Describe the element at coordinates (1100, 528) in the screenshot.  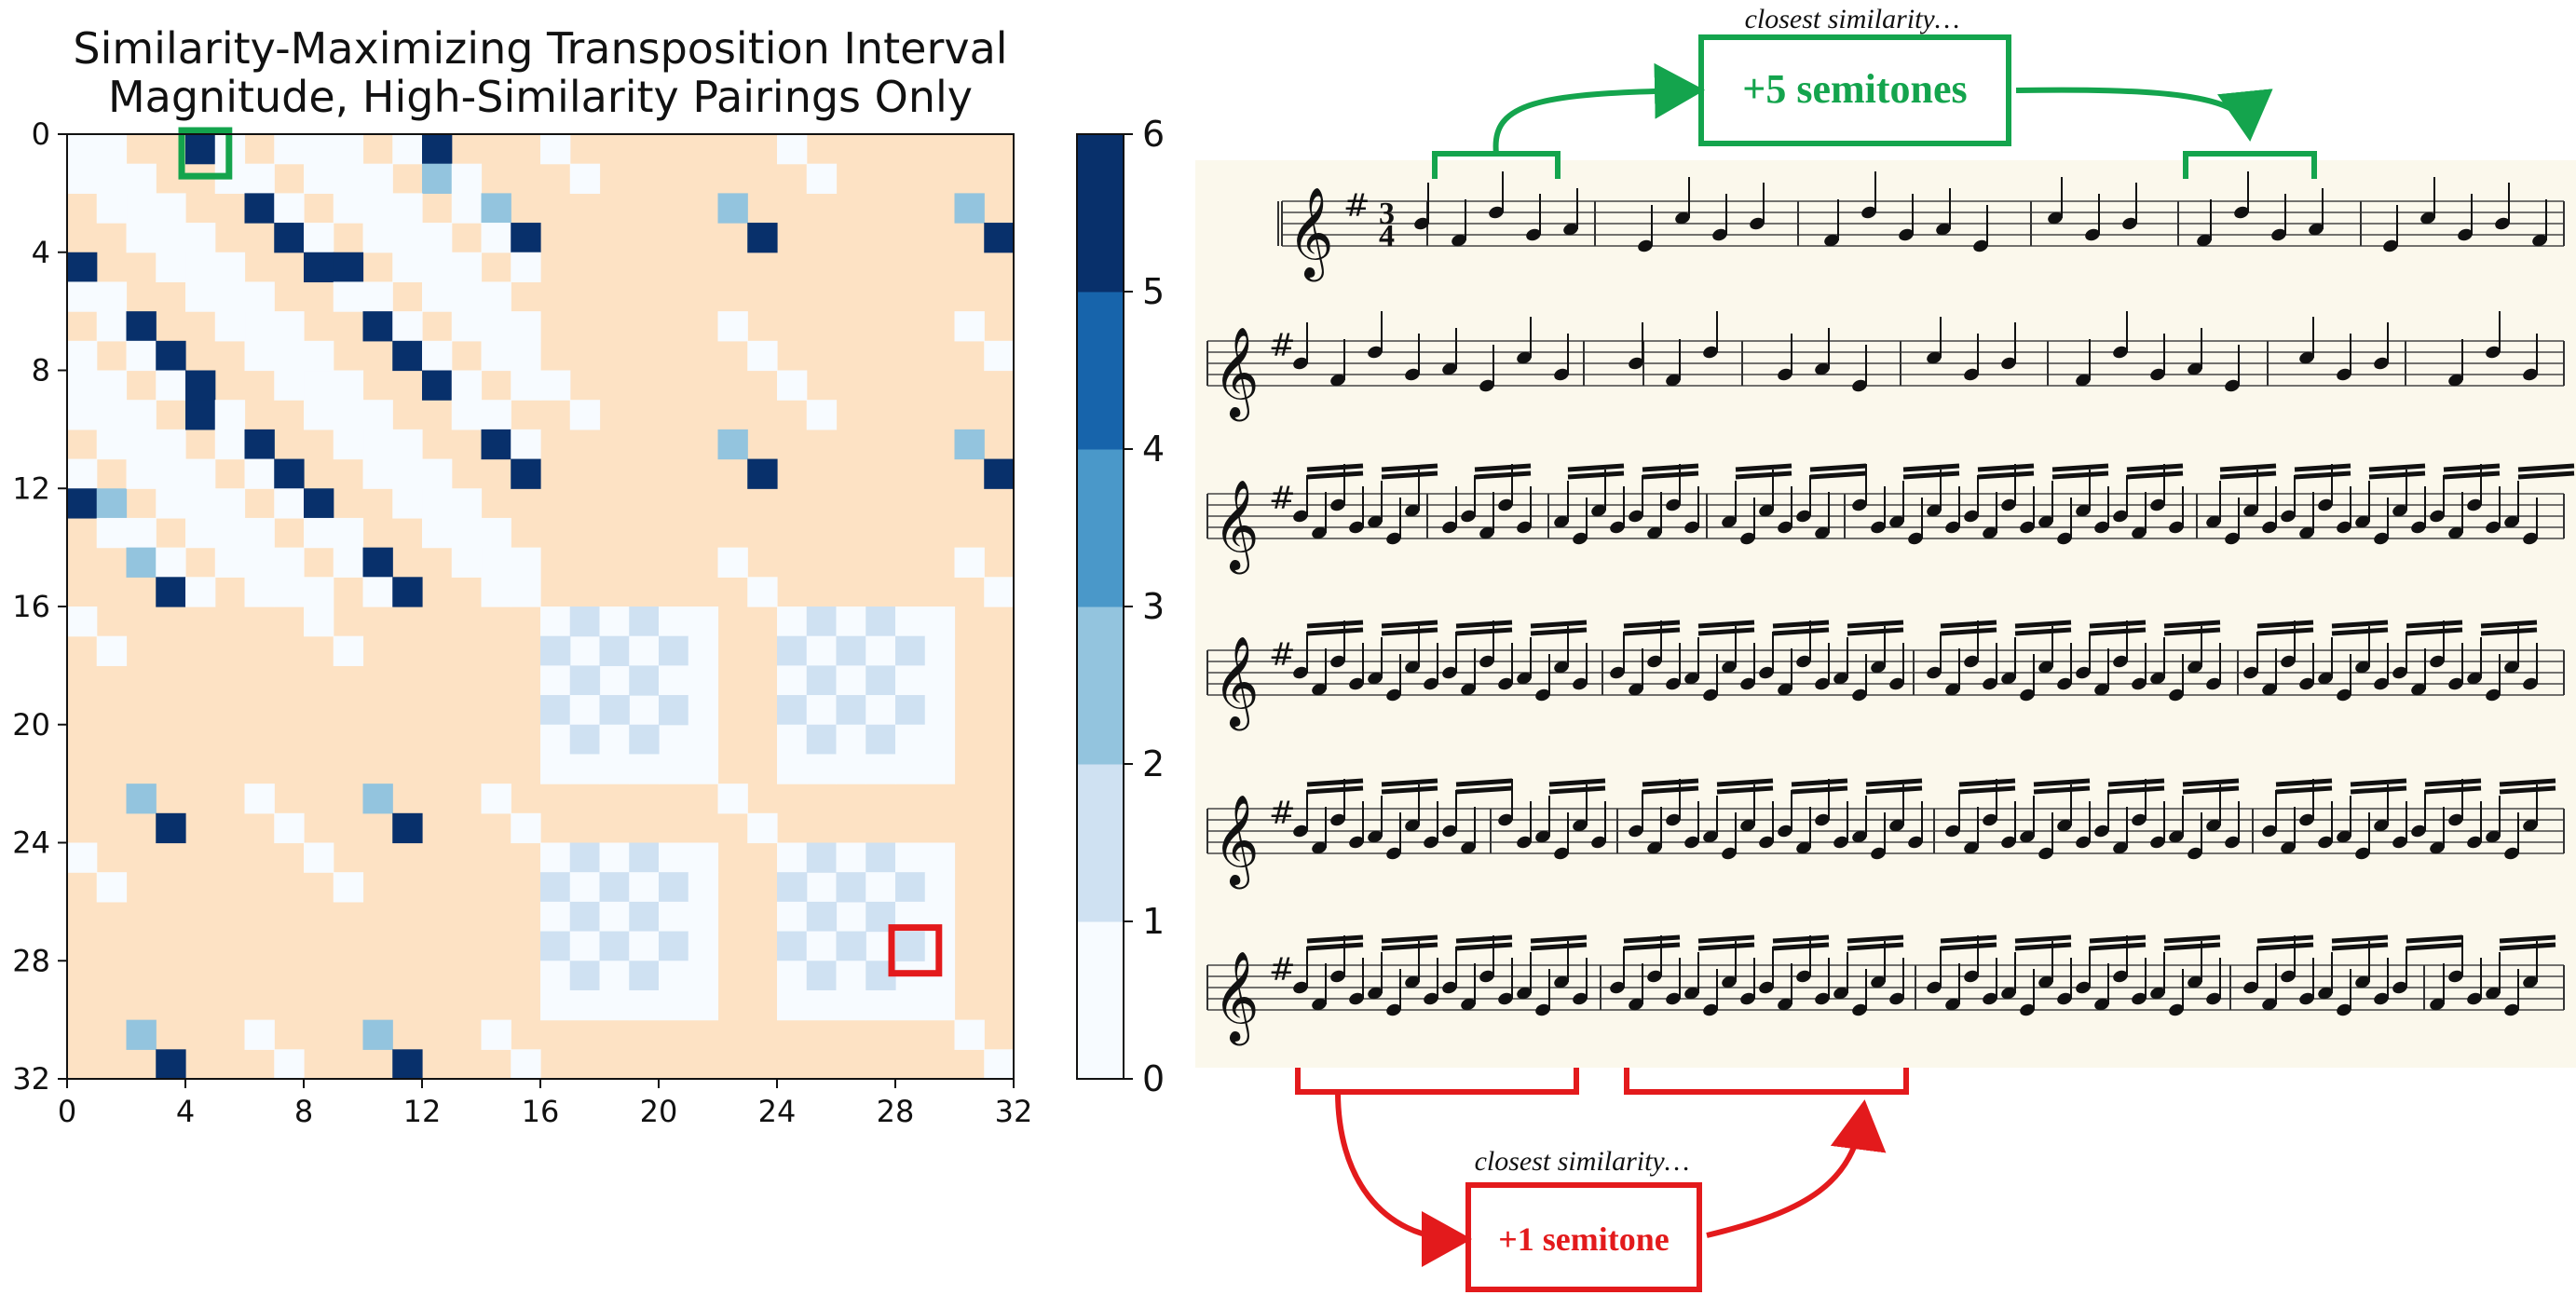
I see `colorbar-bin` at that location.